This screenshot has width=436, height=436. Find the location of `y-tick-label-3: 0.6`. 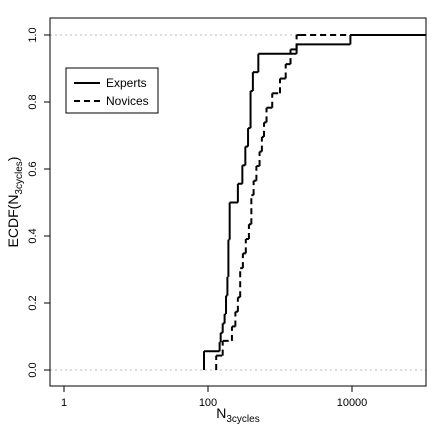

y-tick-label-3: 0.6 is located at coordinates (33, 168).